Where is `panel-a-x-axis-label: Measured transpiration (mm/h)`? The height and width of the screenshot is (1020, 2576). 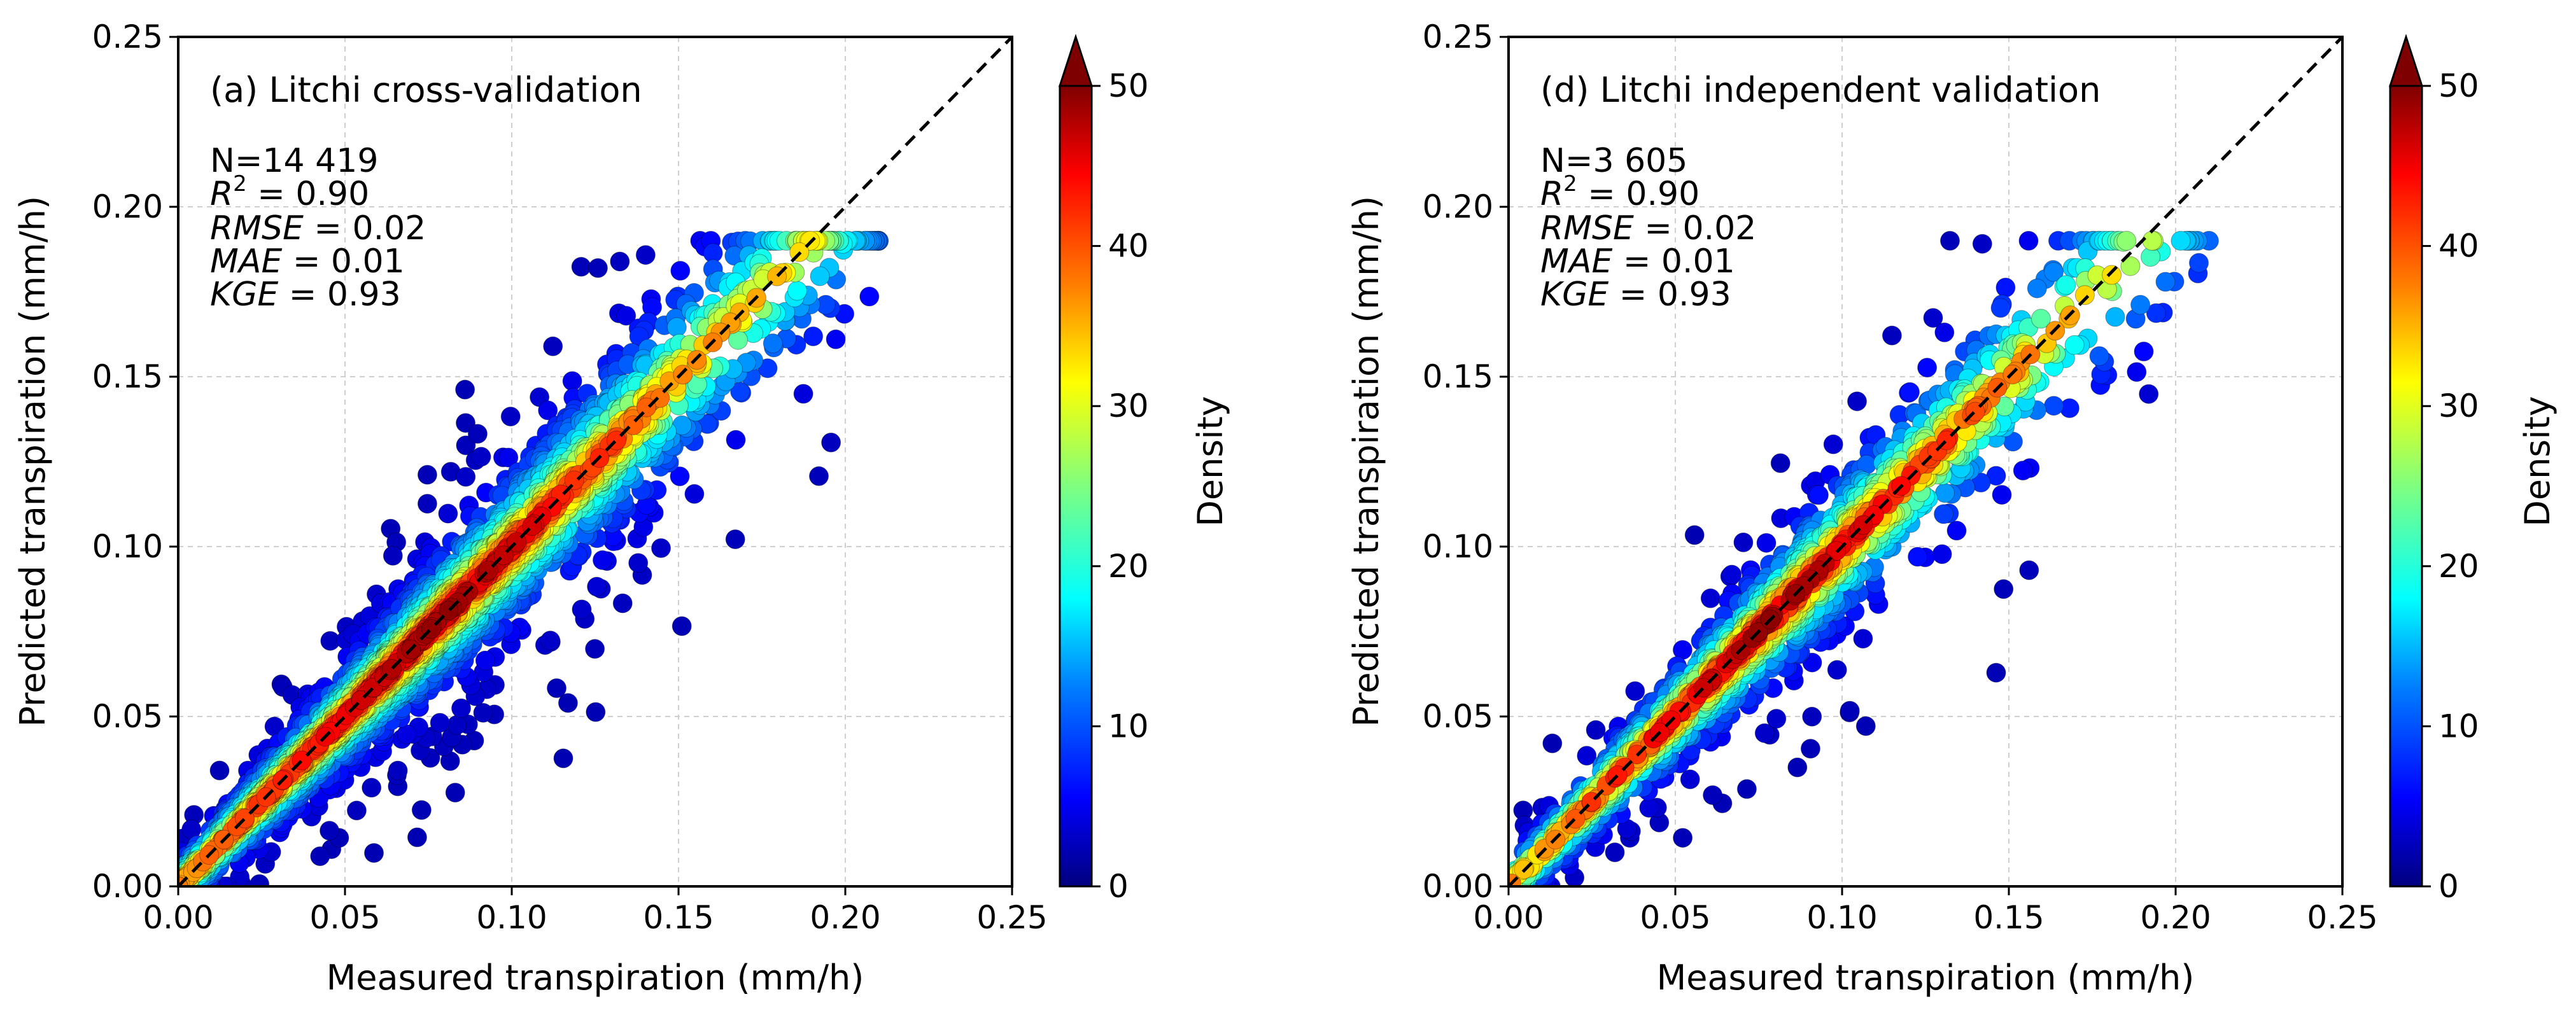 panel-a-x-axis-label: Measured transpiration (mm/h) is located at coordinates (596, 978).